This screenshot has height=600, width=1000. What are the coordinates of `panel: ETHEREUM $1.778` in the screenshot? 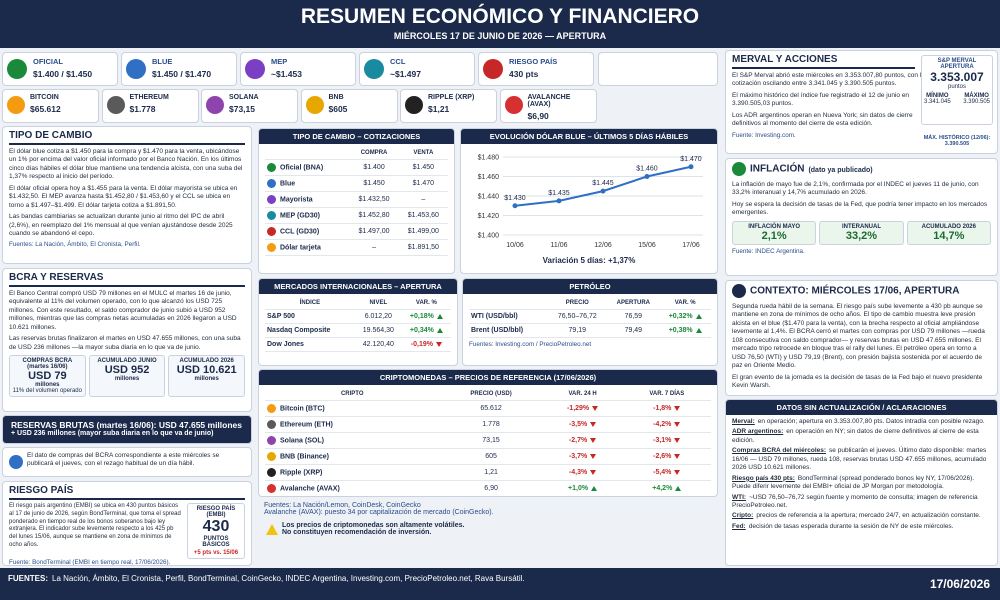 It's located at (150, 106).